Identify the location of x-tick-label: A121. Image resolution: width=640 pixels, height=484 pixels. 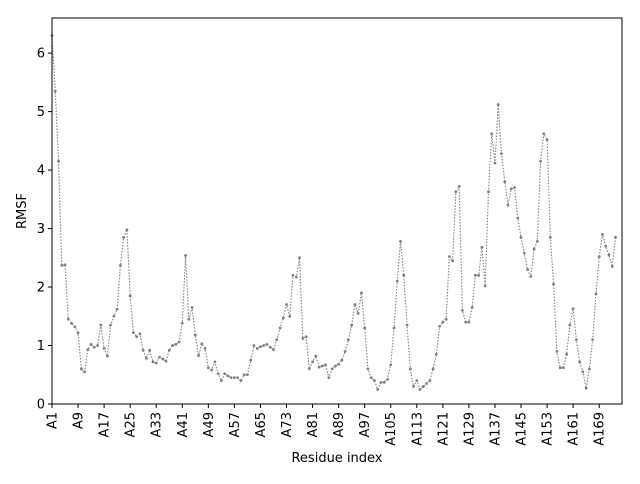
(443, 429).